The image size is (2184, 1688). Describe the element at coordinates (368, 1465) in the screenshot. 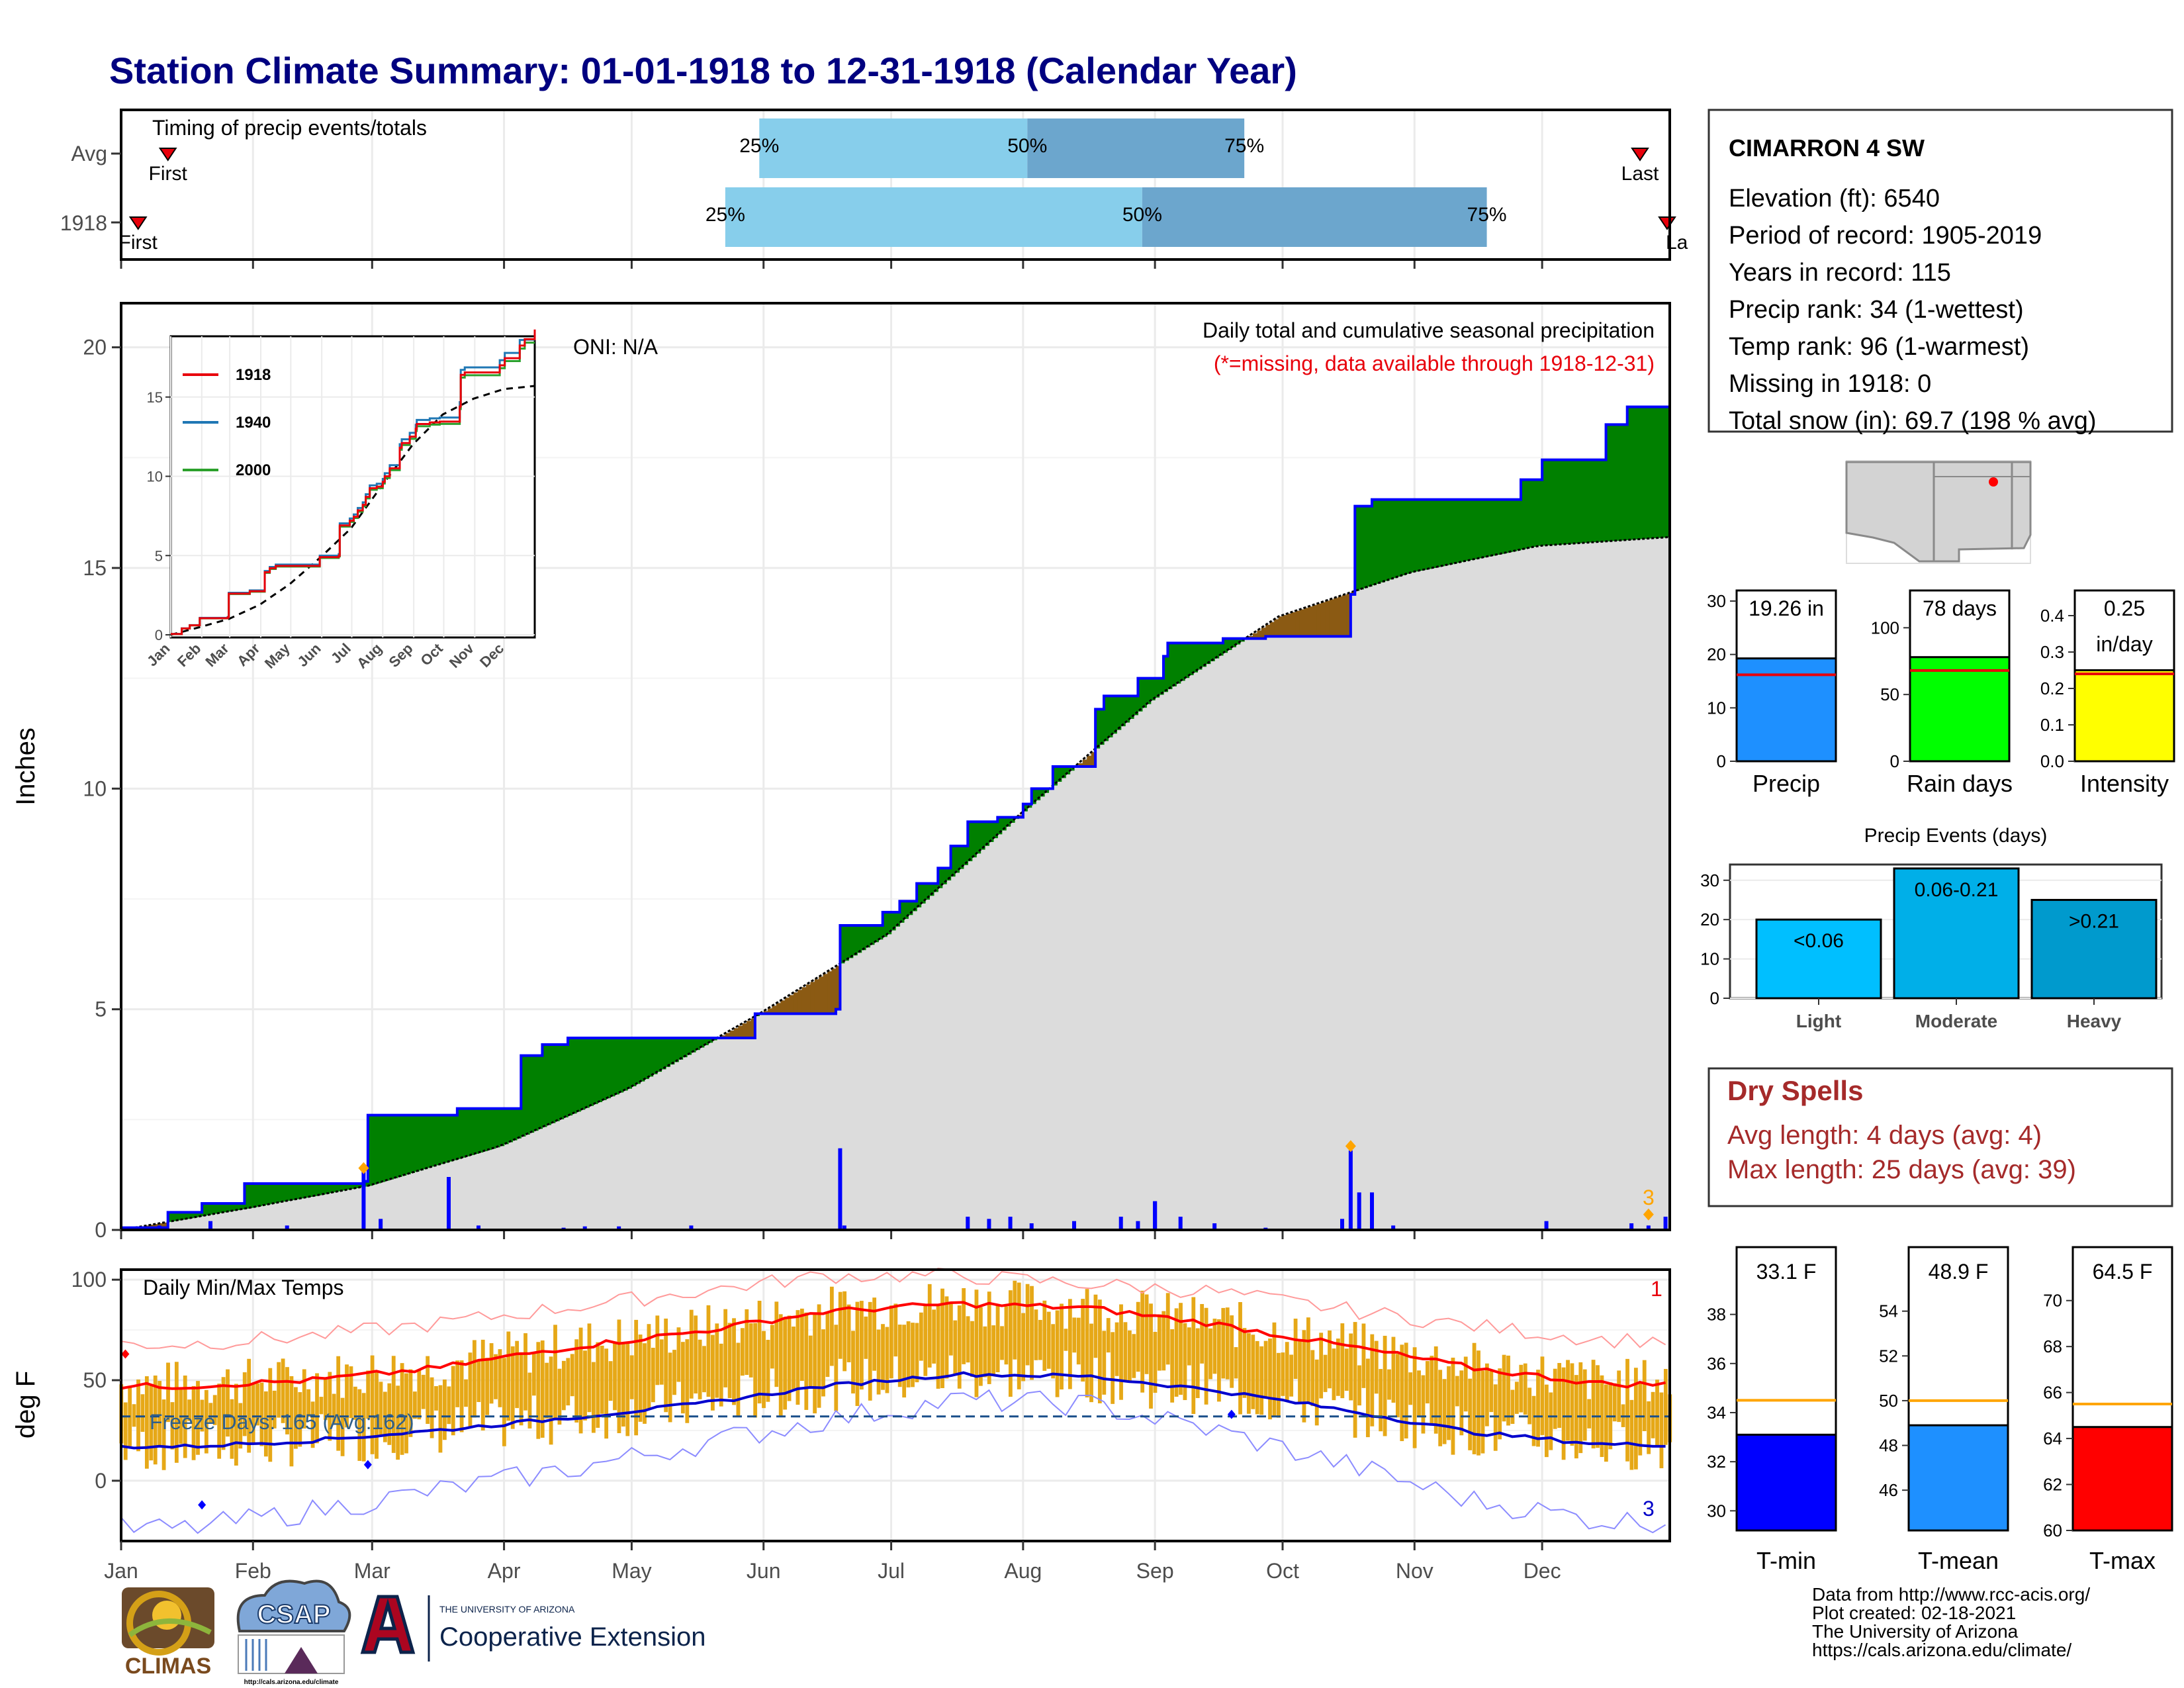

I see `record-temp-marker` at that location.